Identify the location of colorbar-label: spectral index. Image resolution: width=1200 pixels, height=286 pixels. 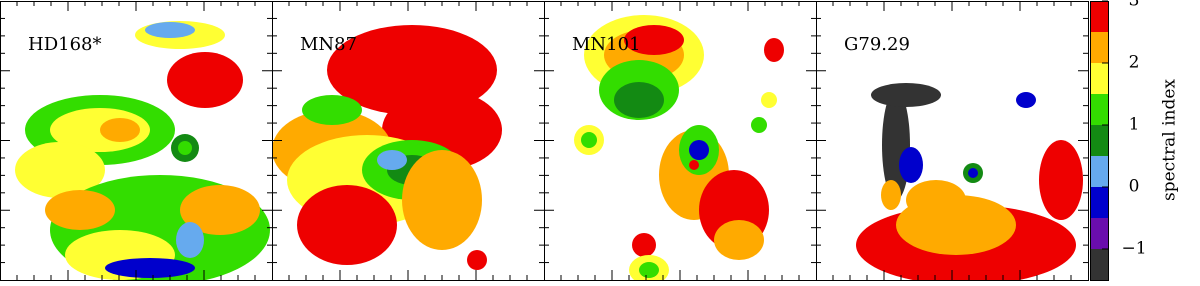
(1170, 140).